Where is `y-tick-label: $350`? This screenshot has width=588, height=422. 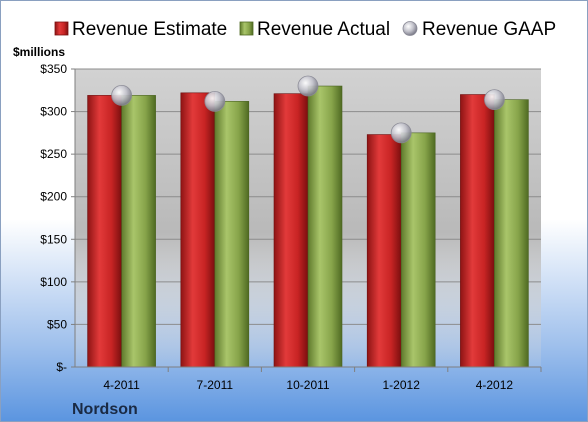
y-tick-label: $350 is located at coordinates (53, 69).